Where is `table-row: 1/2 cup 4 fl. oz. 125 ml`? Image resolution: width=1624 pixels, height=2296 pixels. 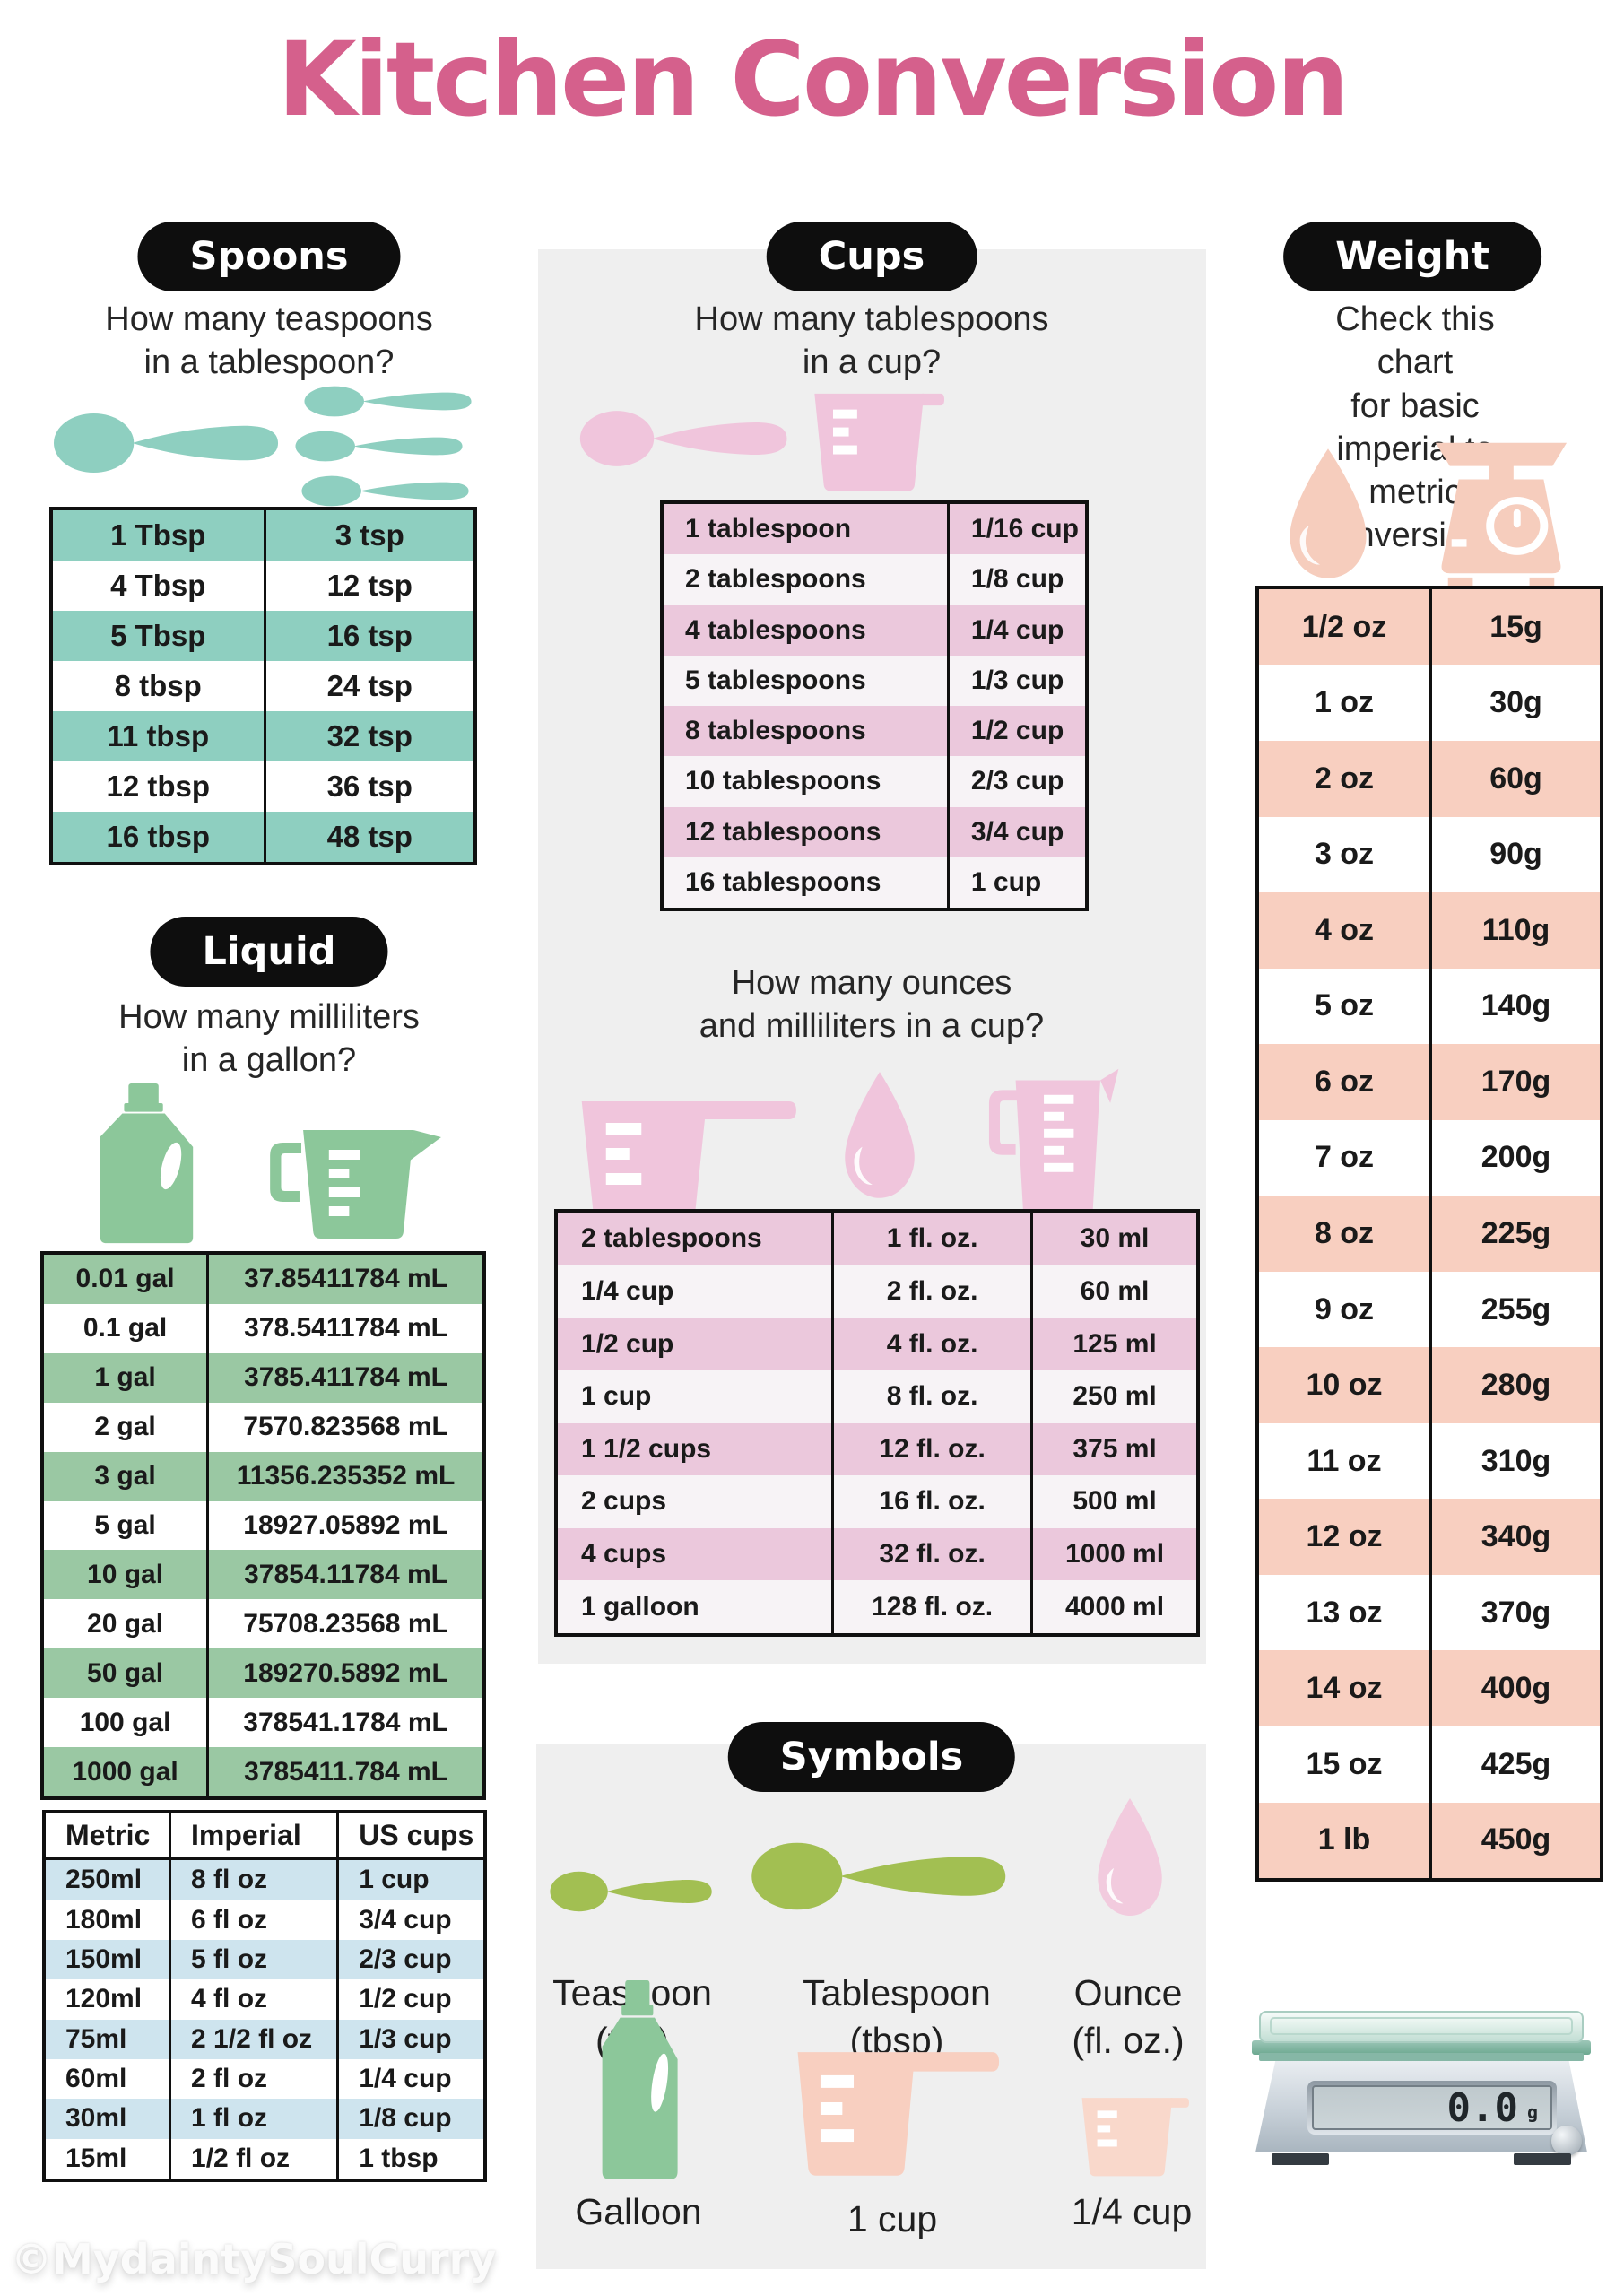
table-row: 1/2 cup 4 fl. oz. 125 ml is located at coordinates (877, 1344).